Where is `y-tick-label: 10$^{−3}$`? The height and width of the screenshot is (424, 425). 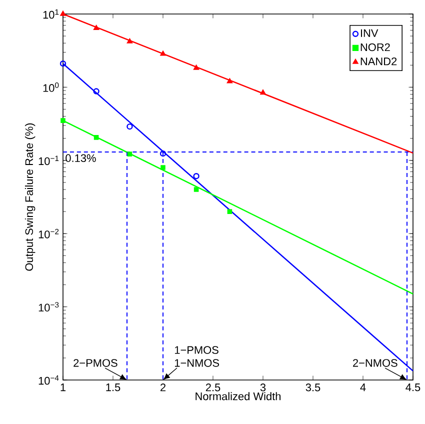
y-tick-label: 10$^{−3}$ is located at coordinates (48, 307).